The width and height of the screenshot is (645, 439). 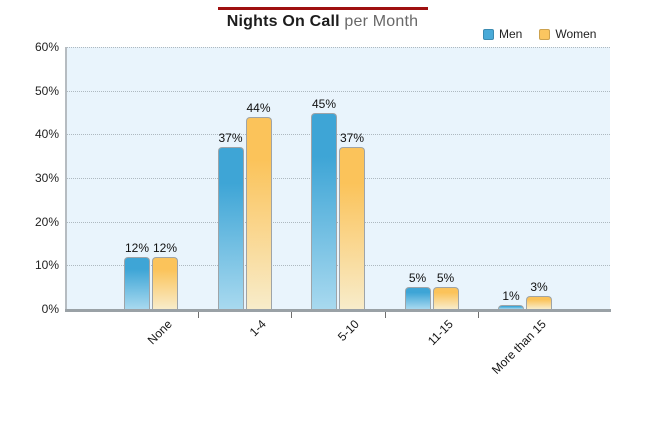 I want to click on legend-swatch-men, so click(x=488, y=34).